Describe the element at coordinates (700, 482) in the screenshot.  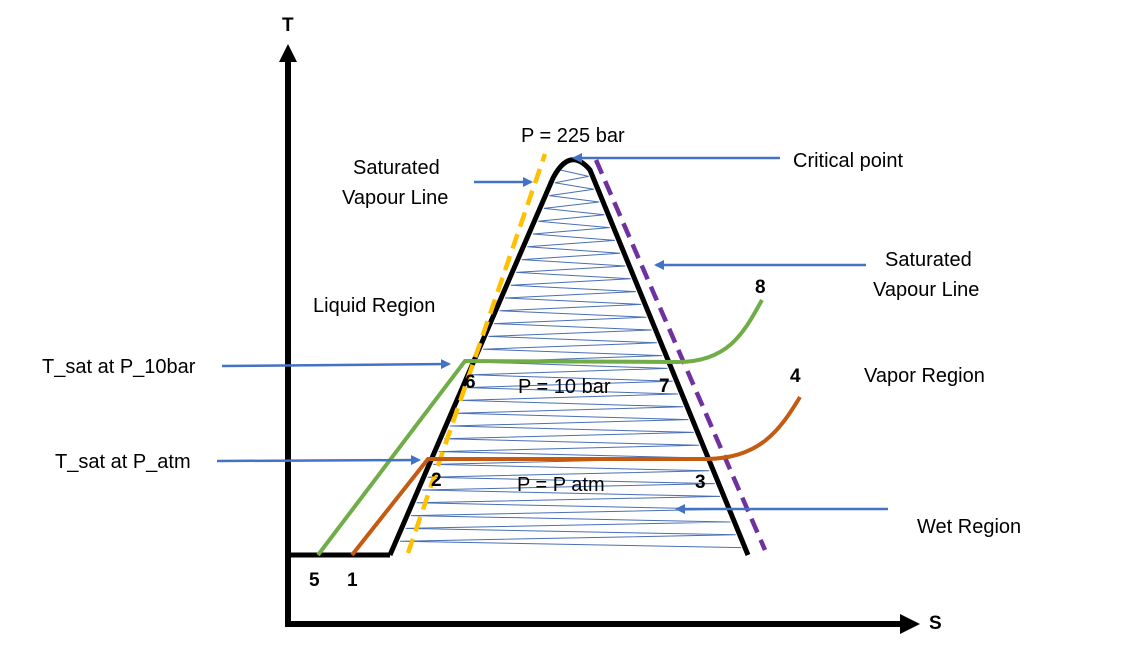
I see `state-point-3: 3` at that location.